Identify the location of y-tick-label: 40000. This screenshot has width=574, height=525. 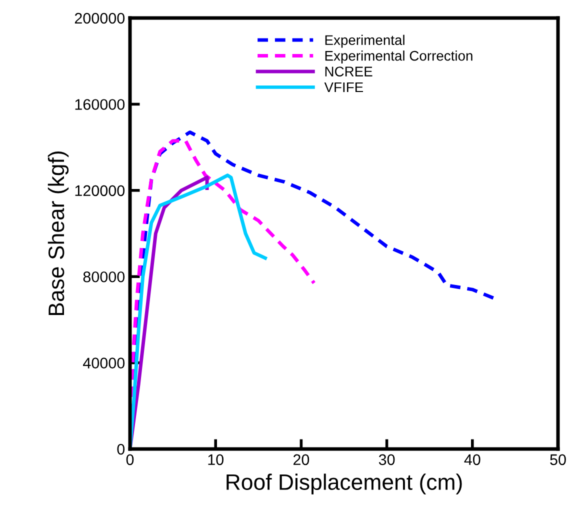
(104, 363).